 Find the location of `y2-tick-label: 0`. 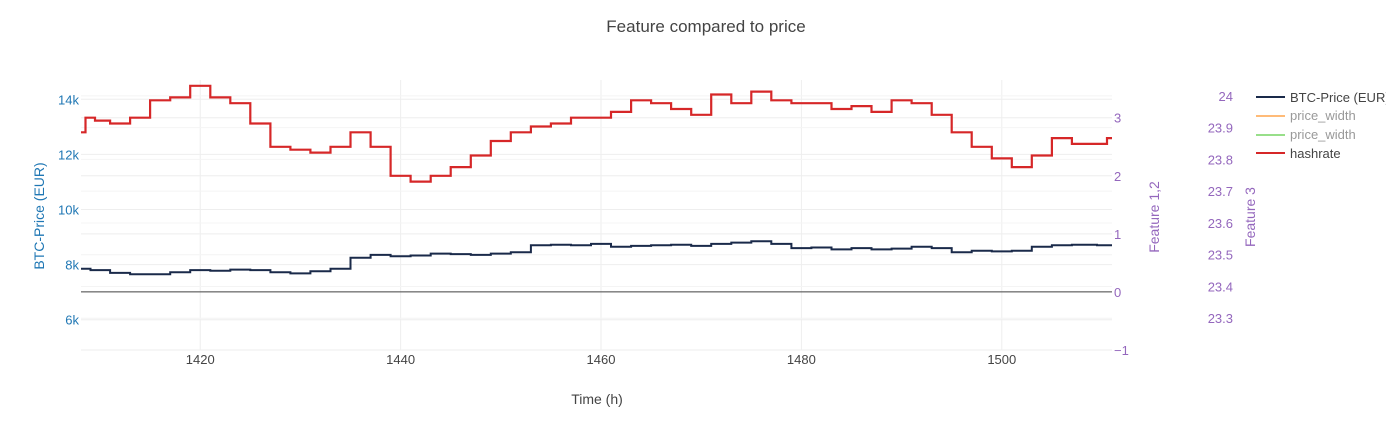

y2-tick-label: 0 is located at coordinates (1117, 292).